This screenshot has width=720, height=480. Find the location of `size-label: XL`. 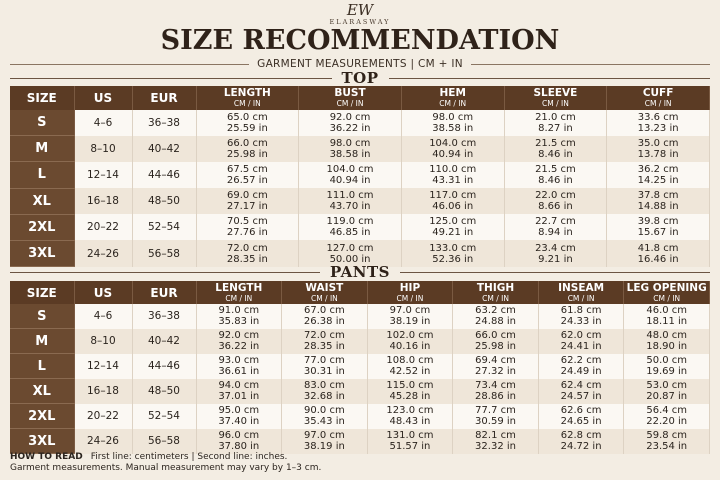

size-label: XL is located at coordinates (42, 201).